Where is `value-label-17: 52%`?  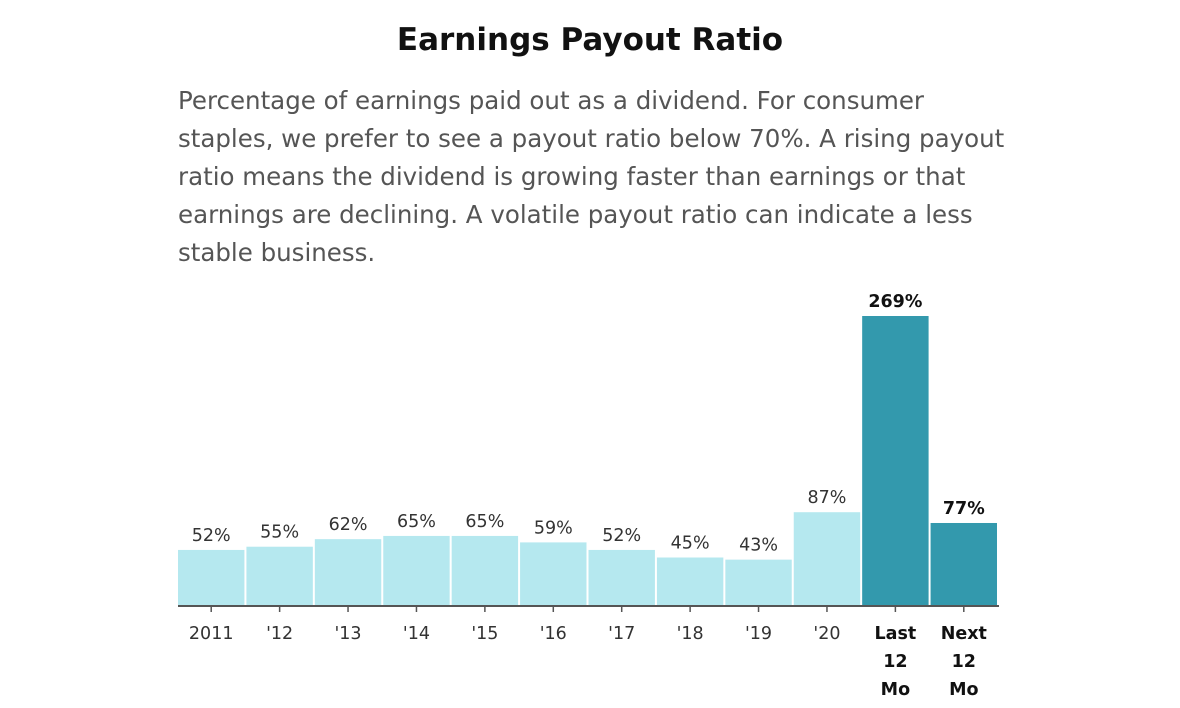
value-label-17: 52% is located at coordinates (621, 536).